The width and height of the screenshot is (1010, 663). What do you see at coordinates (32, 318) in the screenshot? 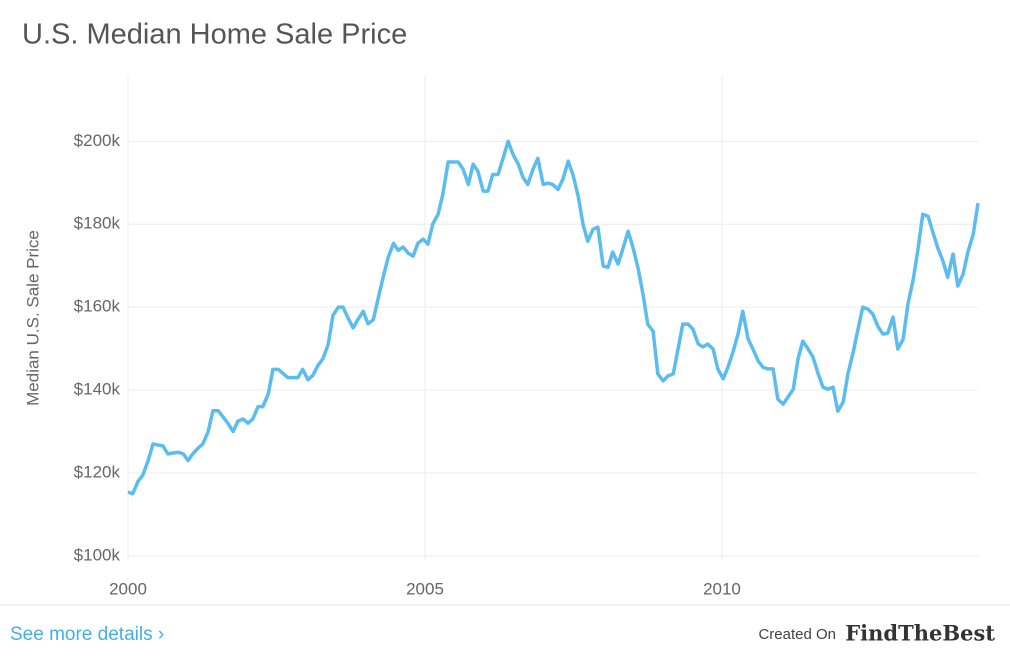
I see `y-axis-label: Median U.S. Sale Price` at bounding box center [32, 318].